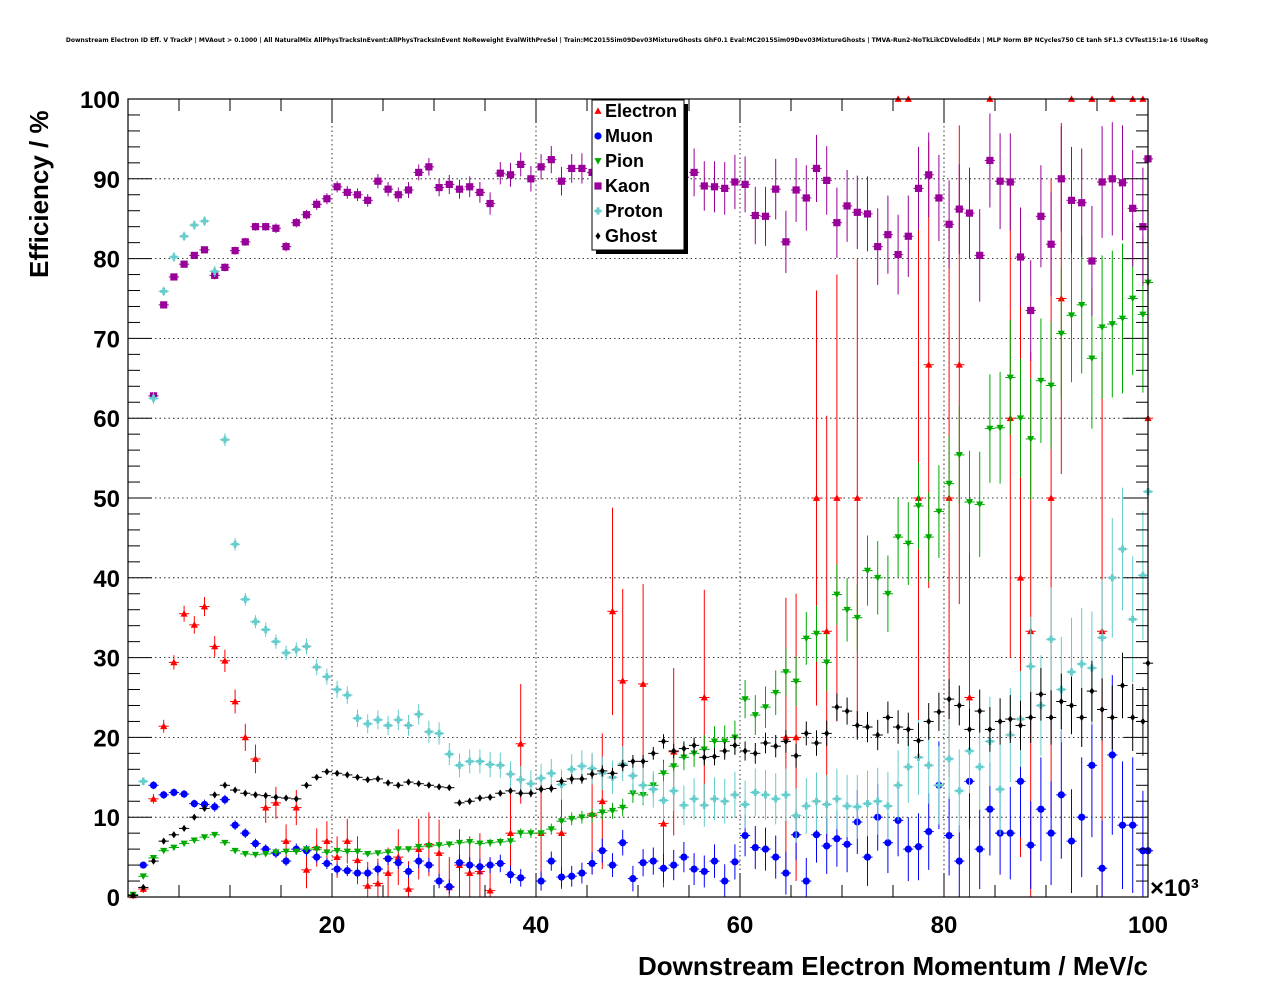 The image size is (1276, 996). What do you see at coordinates (629, 136) in the screenshot?
I see `legend-label-muon: Muon` at bounding box center [629, 136].